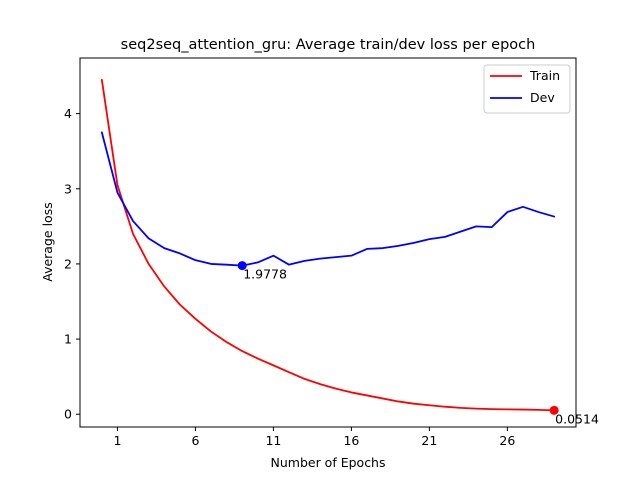 The width and height of the screenshot is (640, 484). I want to click on y-tick-label: 1, so click(68, 339).